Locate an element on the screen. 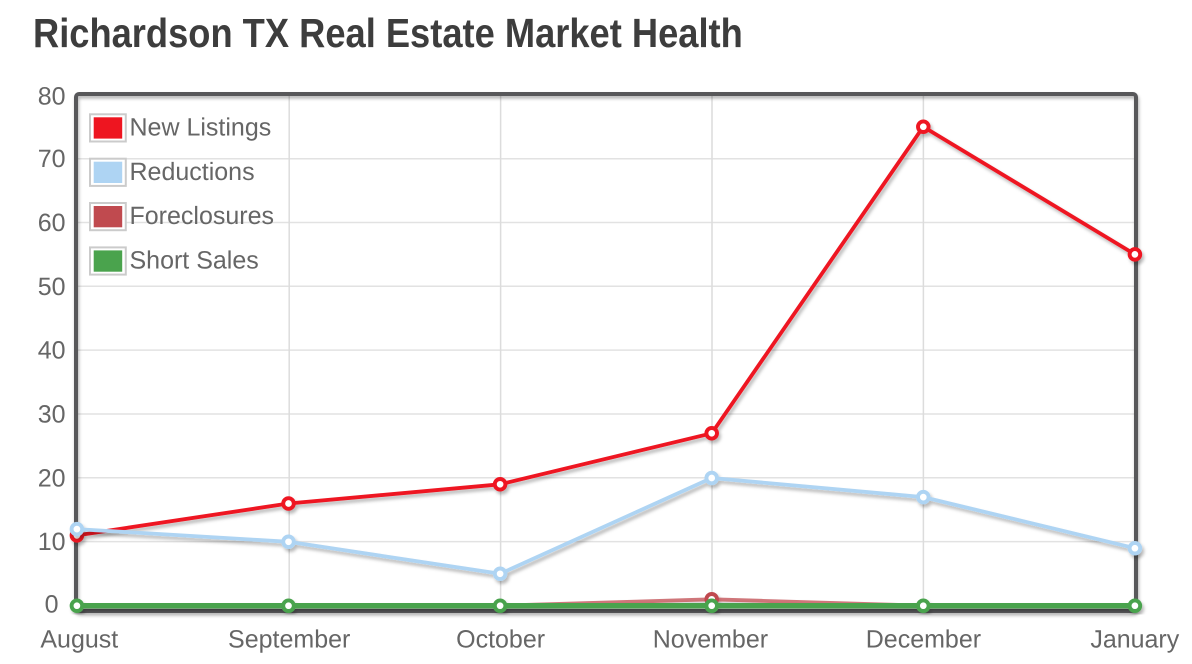  svg-text: New Listings is located at coordinates (201, 128).